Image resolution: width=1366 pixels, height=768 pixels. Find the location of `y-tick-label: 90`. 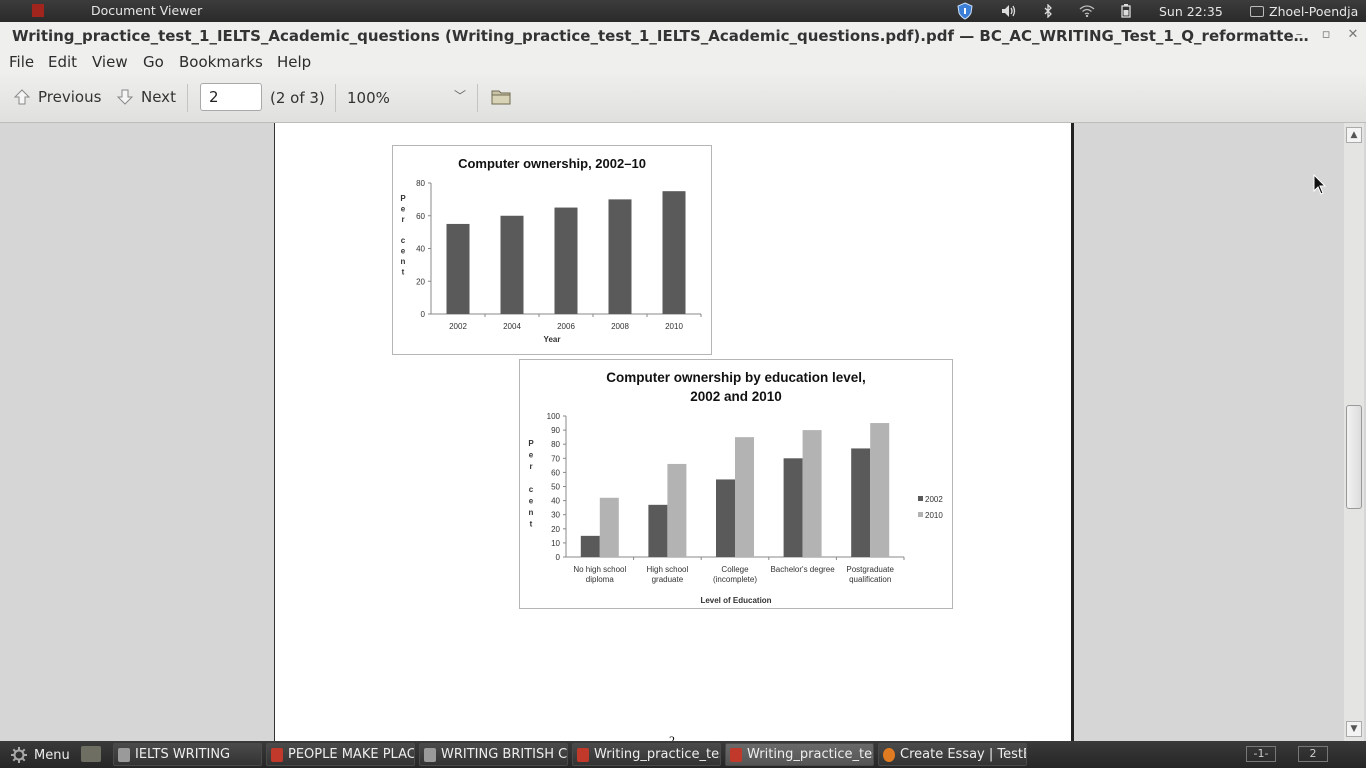

y-tick-label: 90 is located at coordinates (555, 430).